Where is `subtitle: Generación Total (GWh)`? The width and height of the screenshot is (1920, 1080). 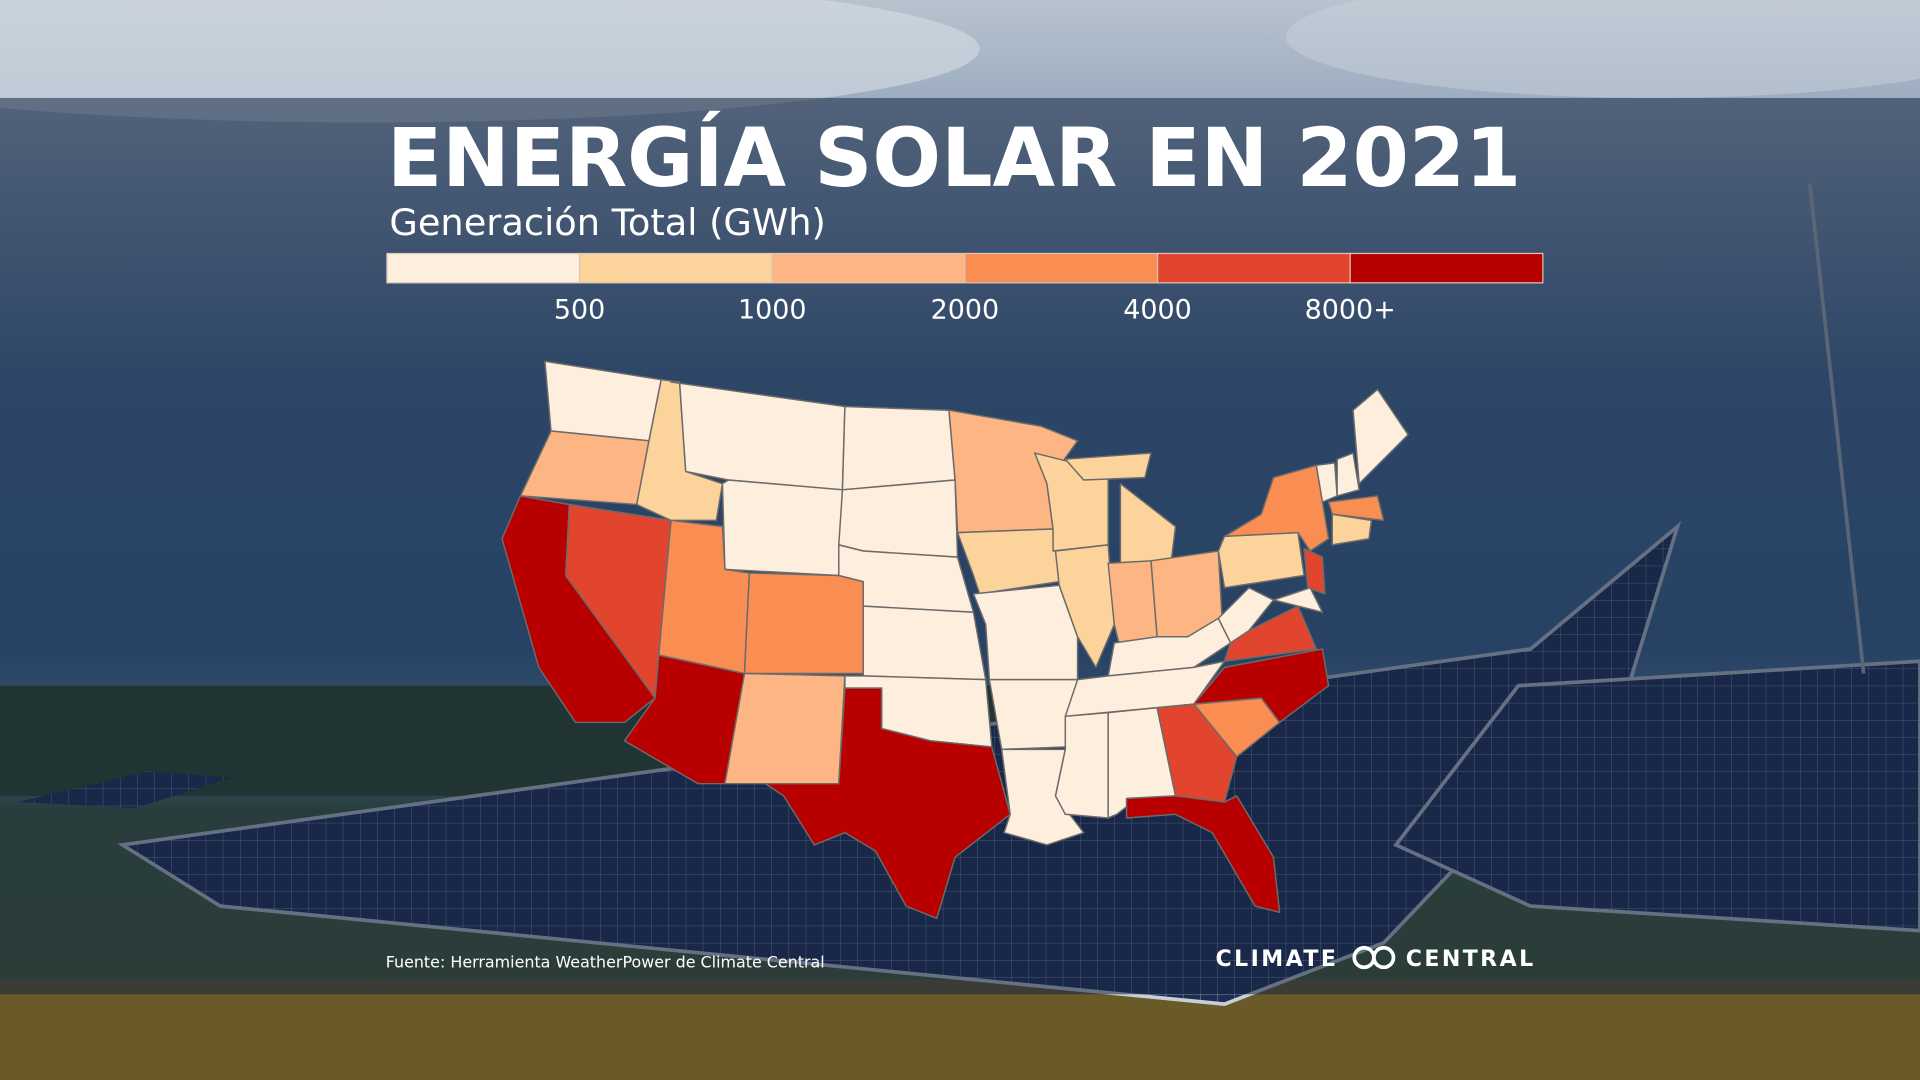 subtitle: Generación Total (GWh) is located at coordinates (607, 222).